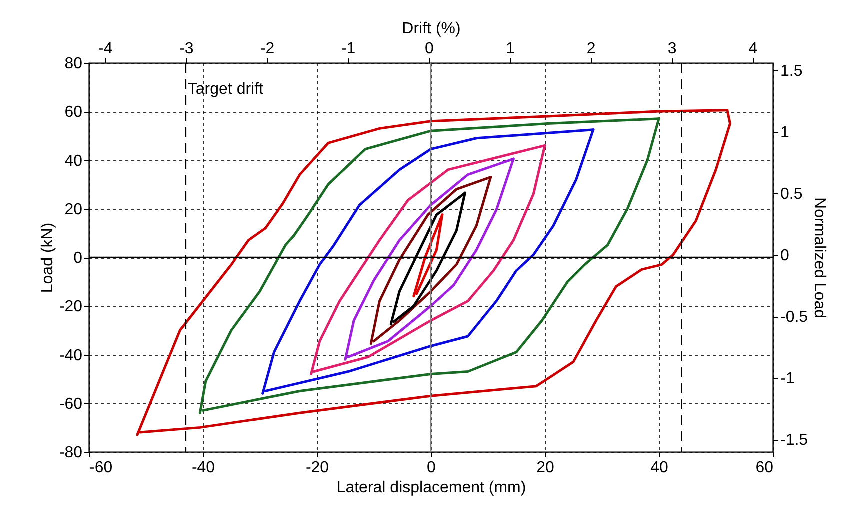 The width and height of the screenshot is (848, 509). I want to click on y2-tick-label: -1, so click(787, 379).